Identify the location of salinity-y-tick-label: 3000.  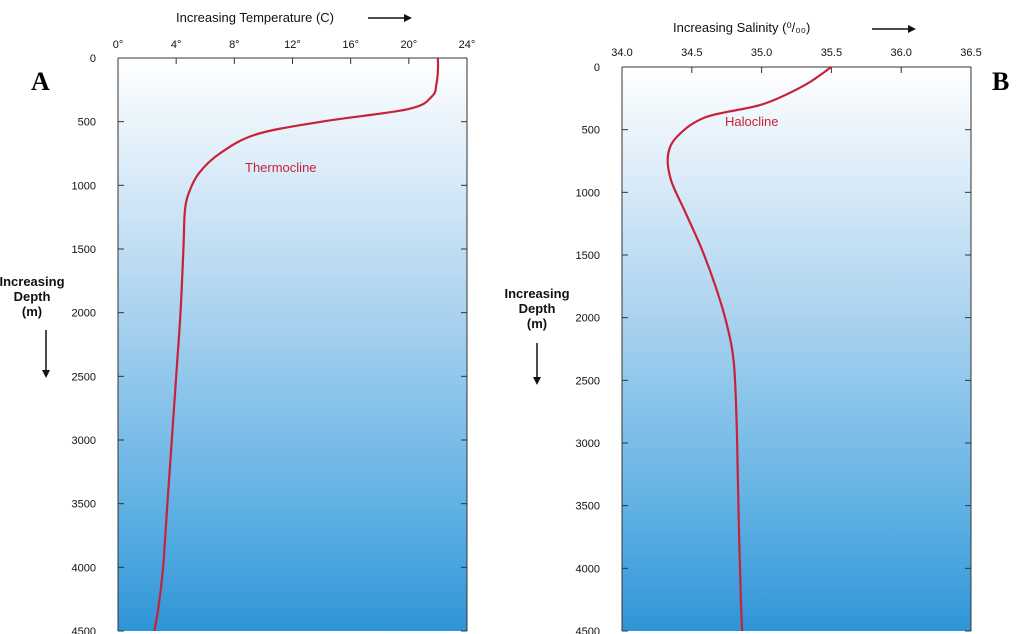
(588, 444).